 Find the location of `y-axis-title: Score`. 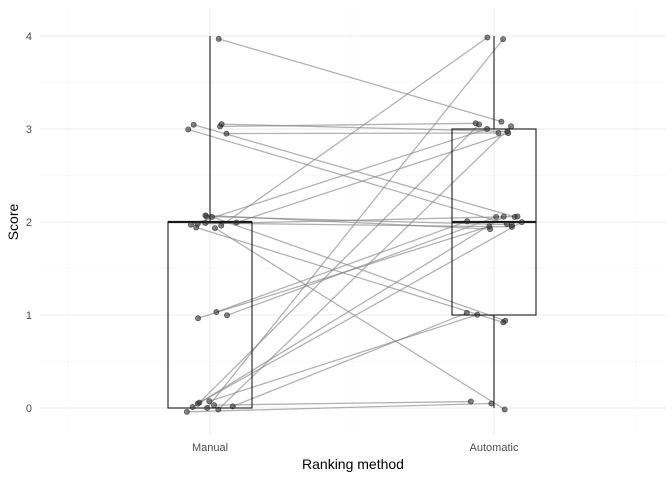

y-axis-title: Score is located at coordinates (13, 222).